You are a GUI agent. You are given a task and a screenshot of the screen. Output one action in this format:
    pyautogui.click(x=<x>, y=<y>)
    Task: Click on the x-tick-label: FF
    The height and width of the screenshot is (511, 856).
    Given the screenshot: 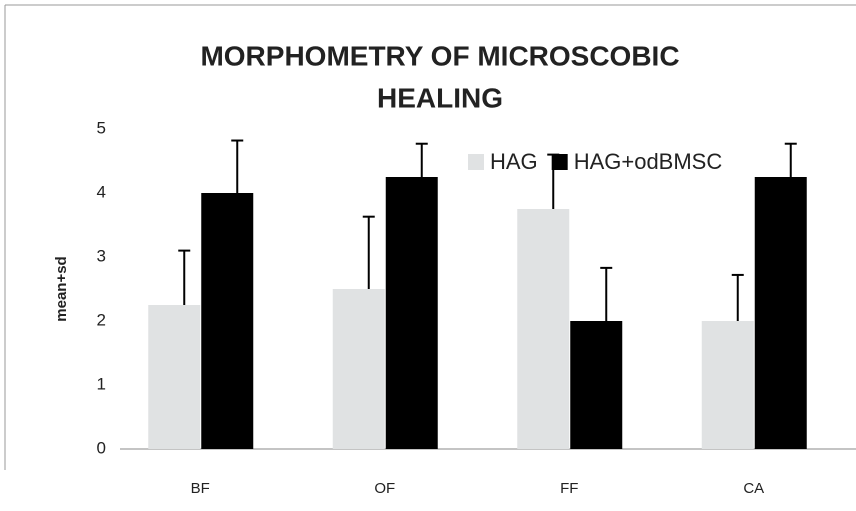 What is the action you would take?
    pyautogui.click(x=569, y=488)
    